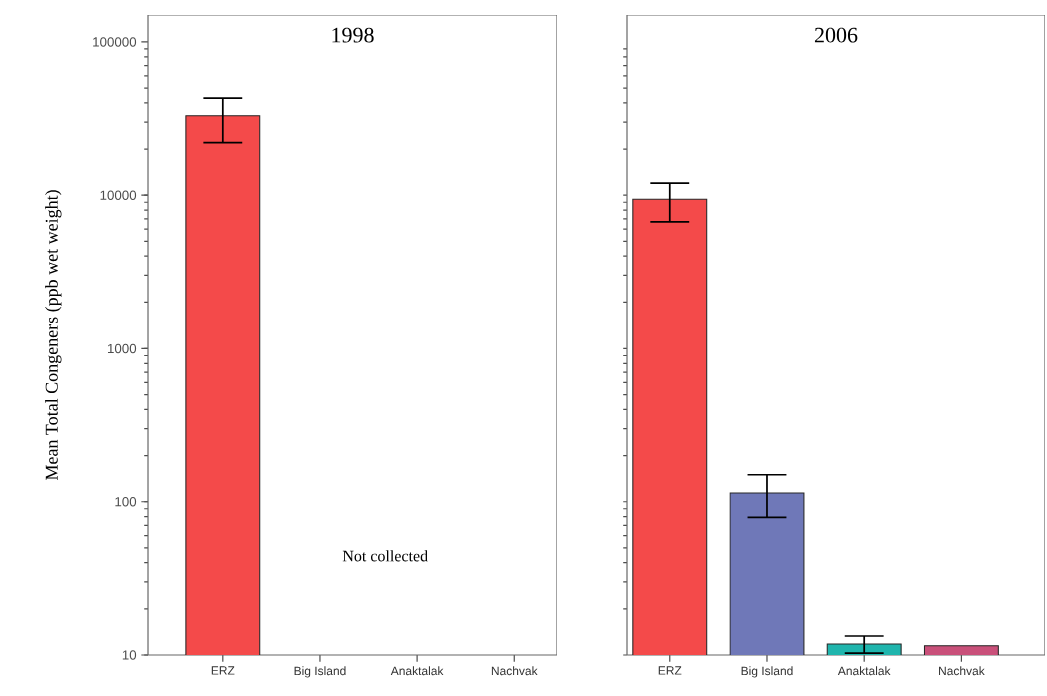 The width and height of the screenshot is (1047, 696). What do you see at coordinates (118, 195) in the screenshot?
I see `y-tick-label: 10000` at bounding box center [118, 195].